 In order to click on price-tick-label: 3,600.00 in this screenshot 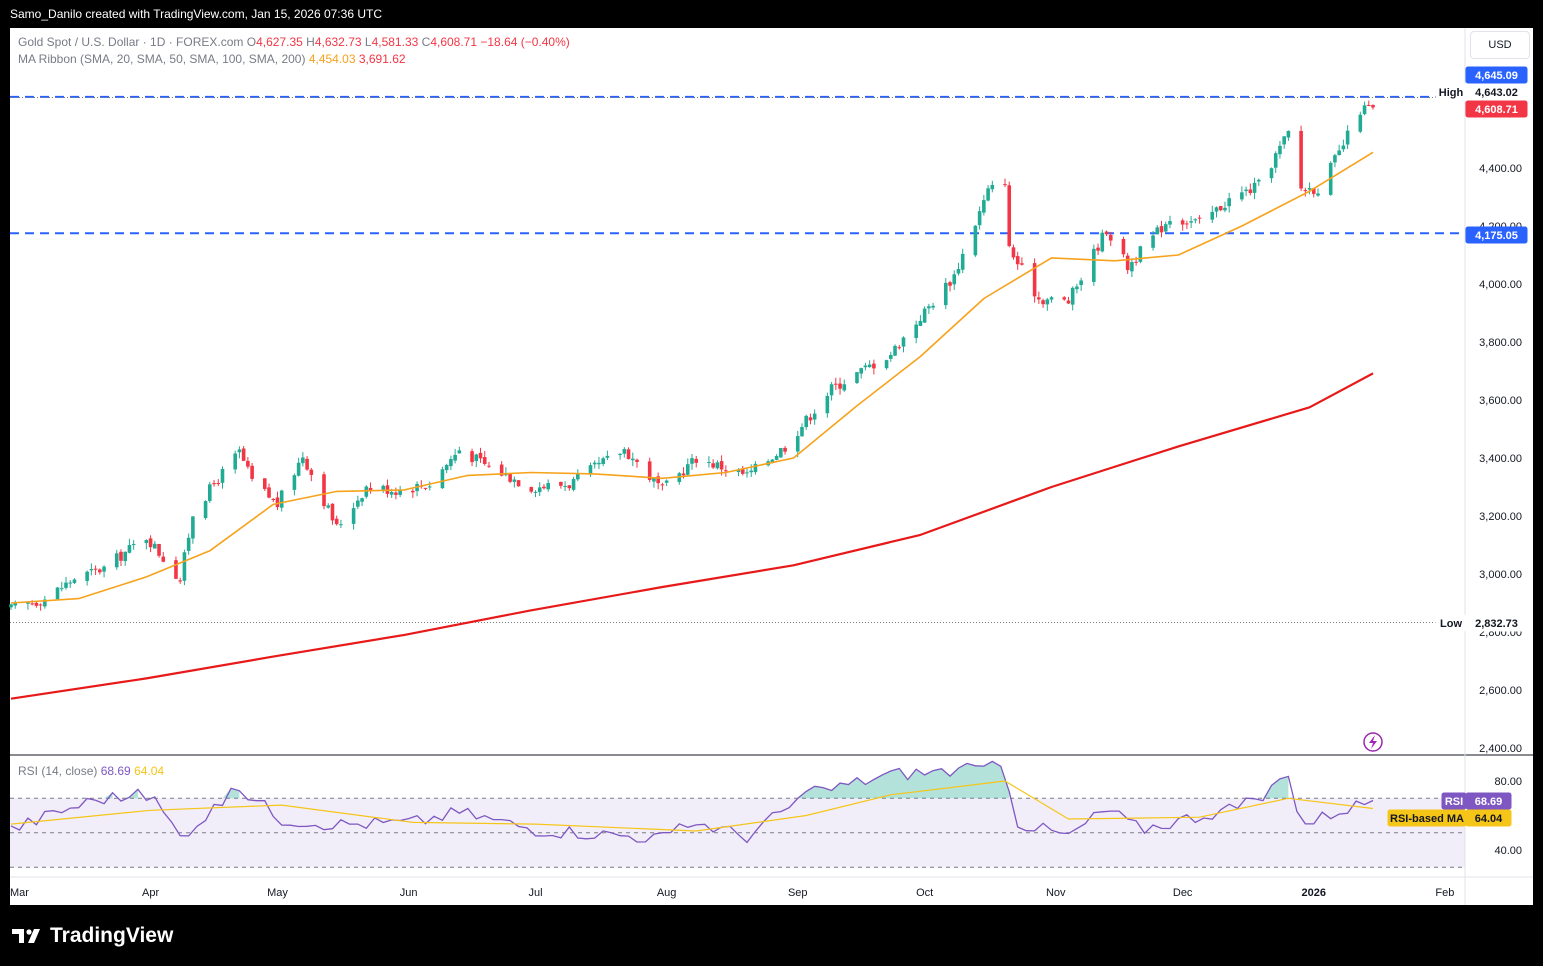, I will do `click(1500, 401)`.